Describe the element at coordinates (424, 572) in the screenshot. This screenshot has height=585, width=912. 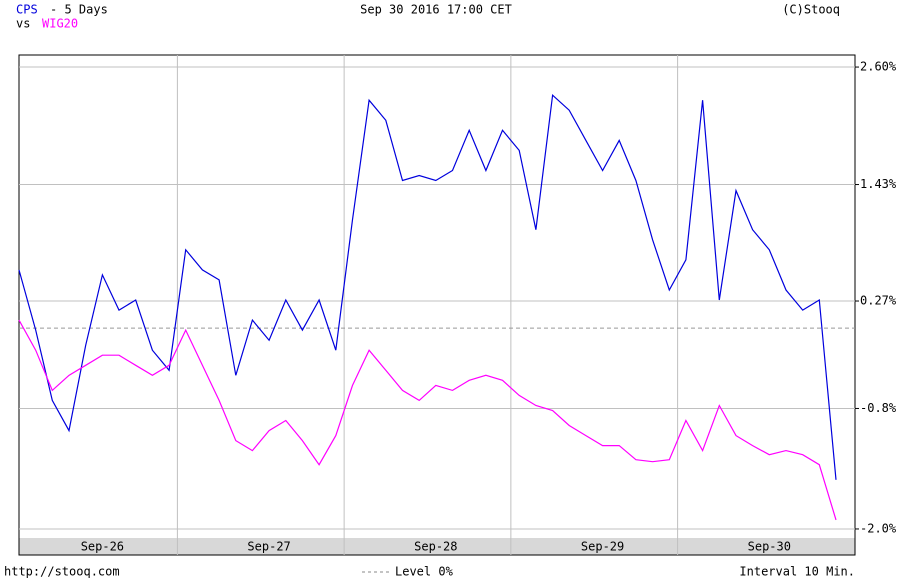
I see `level-label: Level 0%` at that location.